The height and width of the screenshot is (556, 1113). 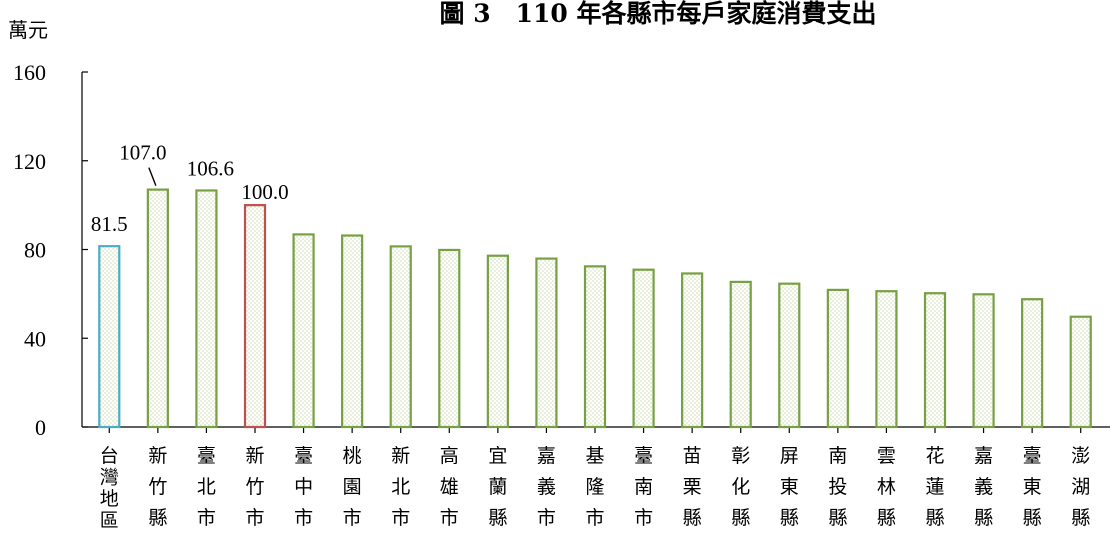 What do you see at coordinates (210, 168) in the screenshot?
I see `data-label: 106.6` at bounding box center [210, 168].